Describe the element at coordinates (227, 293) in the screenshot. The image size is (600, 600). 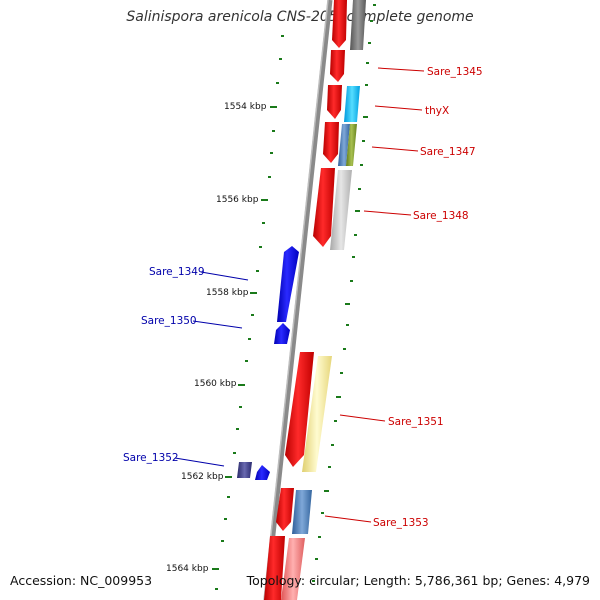
I see `scale-label: 1558 kbp` at that location.